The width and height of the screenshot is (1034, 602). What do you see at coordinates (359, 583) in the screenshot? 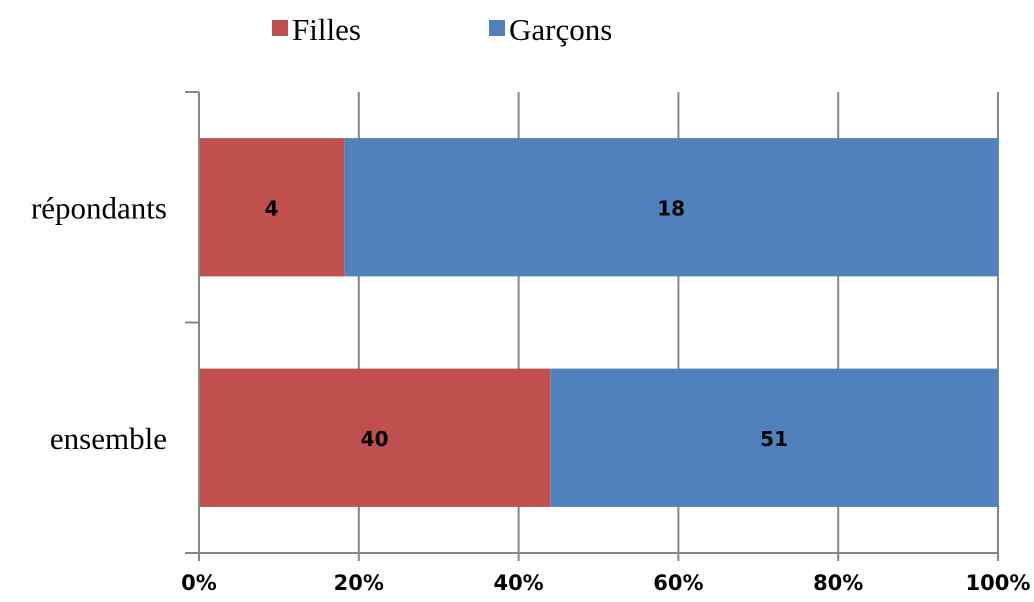
I see `x-tick-label: 20%` at bounding box center [359, 583].